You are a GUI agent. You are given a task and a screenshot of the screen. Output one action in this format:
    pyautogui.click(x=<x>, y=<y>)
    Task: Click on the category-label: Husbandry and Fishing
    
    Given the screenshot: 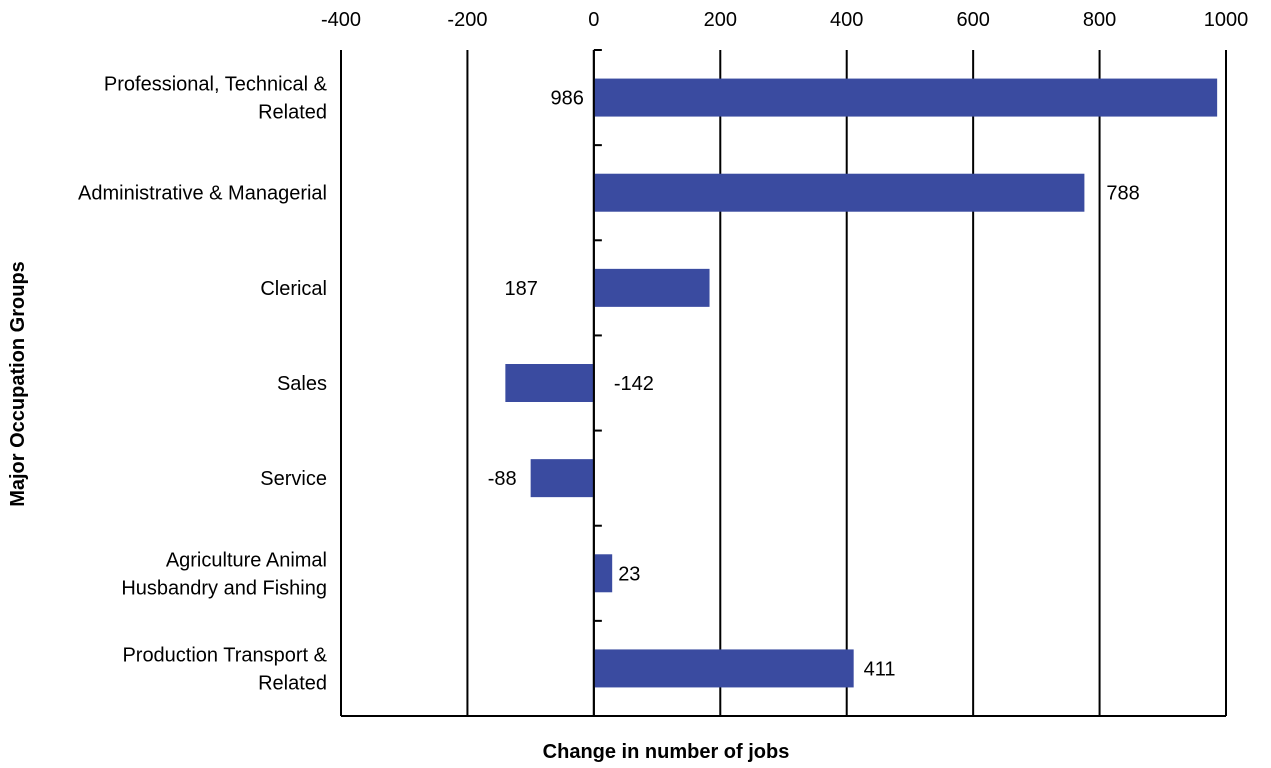 What is the action you would take?
    pyautogui.click(x=224, y=588)
    